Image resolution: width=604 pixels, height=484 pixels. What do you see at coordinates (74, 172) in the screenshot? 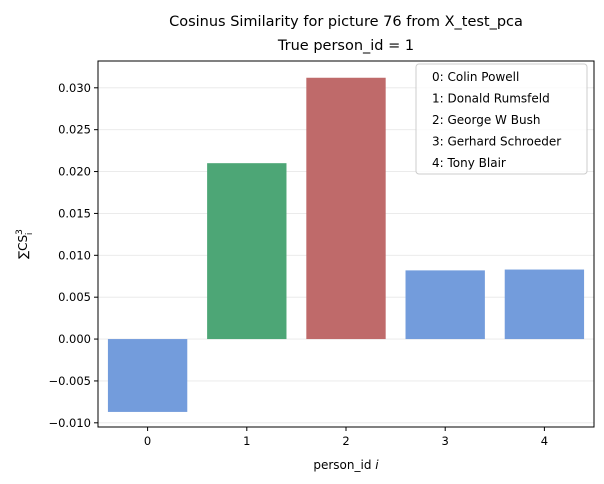
I see `y-tick-label: 0.020` at bounding box center [74, 172].